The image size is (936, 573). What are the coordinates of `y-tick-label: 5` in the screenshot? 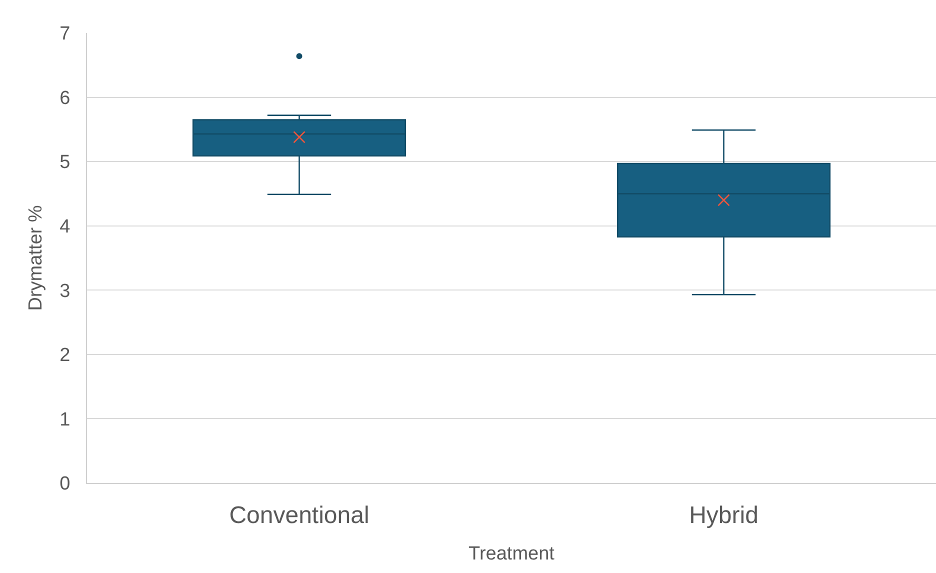 It's located at (65, 163).